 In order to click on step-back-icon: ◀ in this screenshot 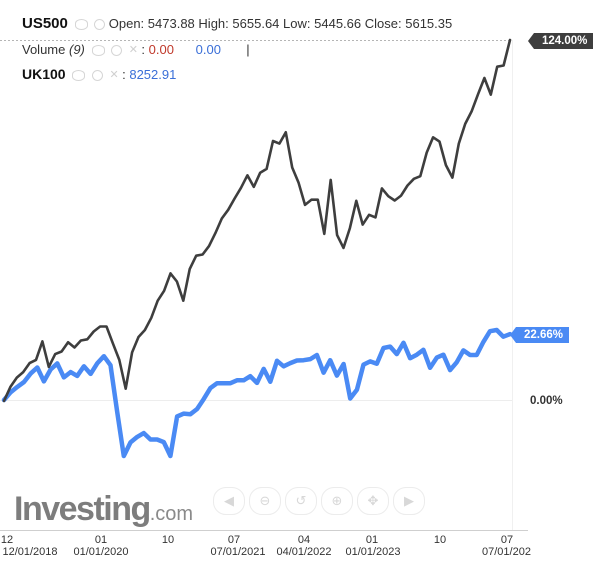, I will do `click(229, 501)`.